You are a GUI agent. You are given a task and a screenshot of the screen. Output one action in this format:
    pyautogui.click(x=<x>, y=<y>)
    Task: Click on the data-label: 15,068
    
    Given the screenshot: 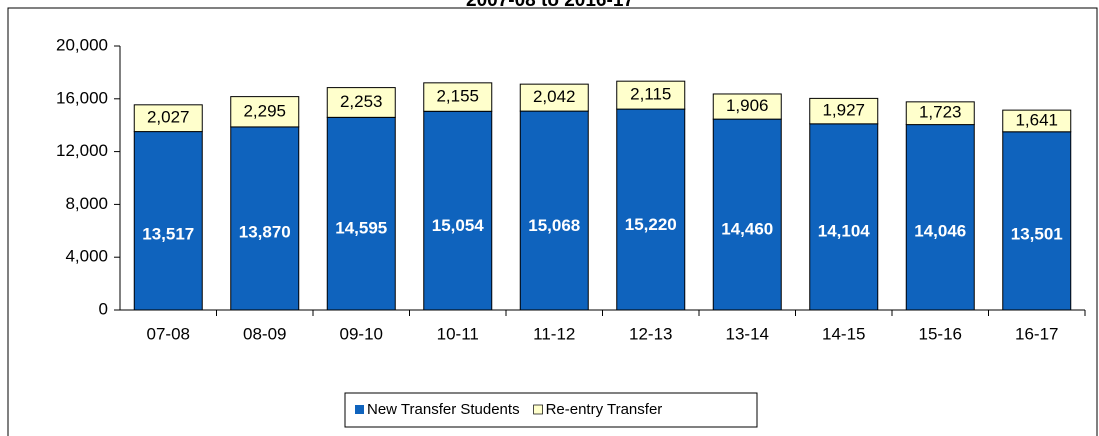 What is the action you would take?
    pyautogui.click(x=554, y=225)
    